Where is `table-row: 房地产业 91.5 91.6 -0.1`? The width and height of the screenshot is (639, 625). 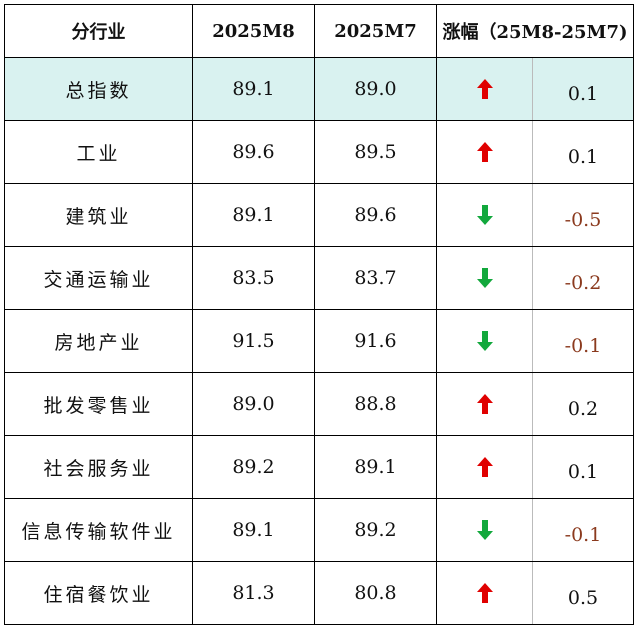 table-row: 房地产业 91.5 91.6 -0.1 is located at coordinates (319, 341).